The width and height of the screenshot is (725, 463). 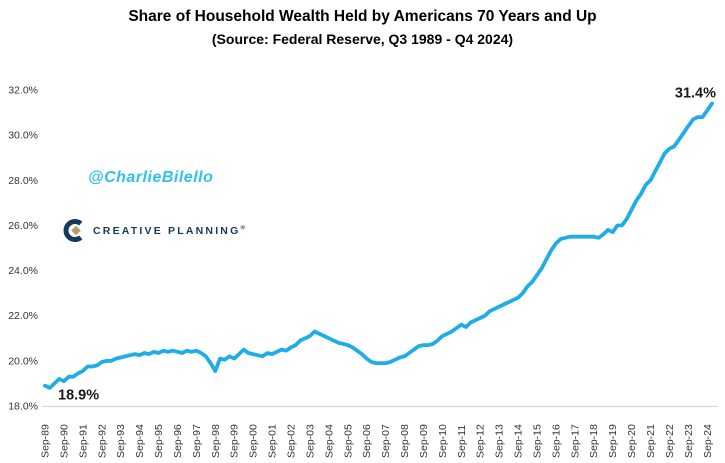 What do you see at coordinates (178, 441) in the screenshot?
I see `x-tick-label: Sep-96` at bounding box center [178, 441].